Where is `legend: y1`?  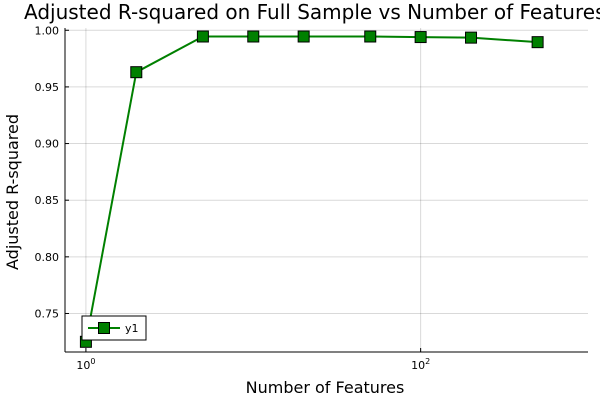
legend: y1 is located at coordinates (114, 328).